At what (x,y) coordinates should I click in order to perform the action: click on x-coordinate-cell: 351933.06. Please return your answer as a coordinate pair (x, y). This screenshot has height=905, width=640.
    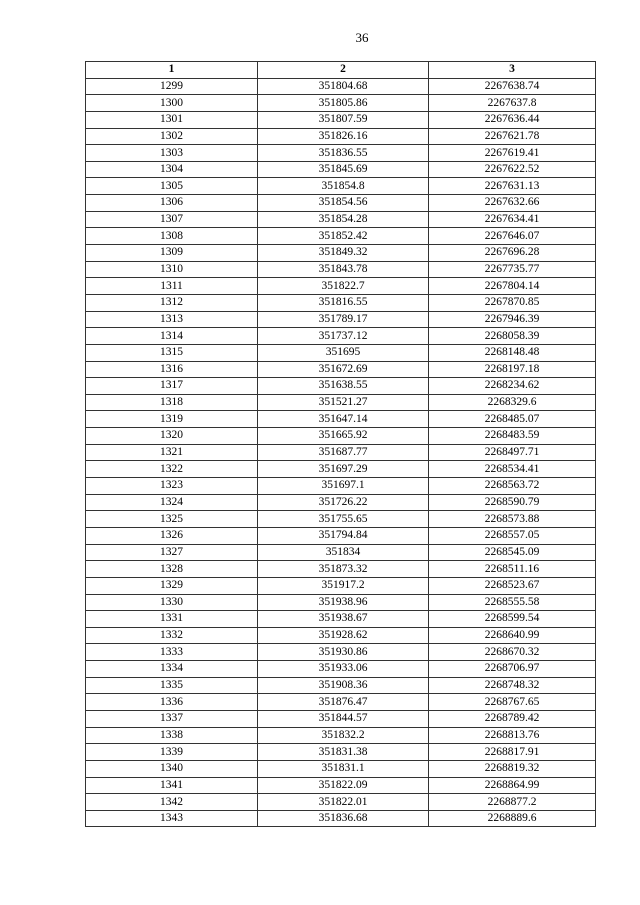
    Looking at the image, I should click on (343, 669).